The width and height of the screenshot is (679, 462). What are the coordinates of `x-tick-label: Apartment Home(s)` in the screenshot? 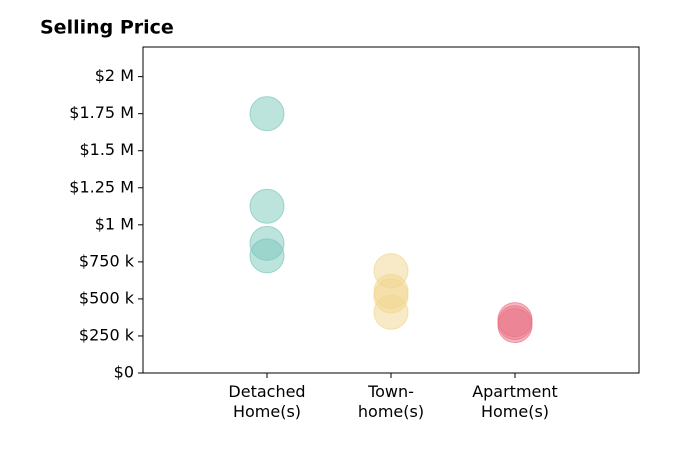 It's located at (515, 401).